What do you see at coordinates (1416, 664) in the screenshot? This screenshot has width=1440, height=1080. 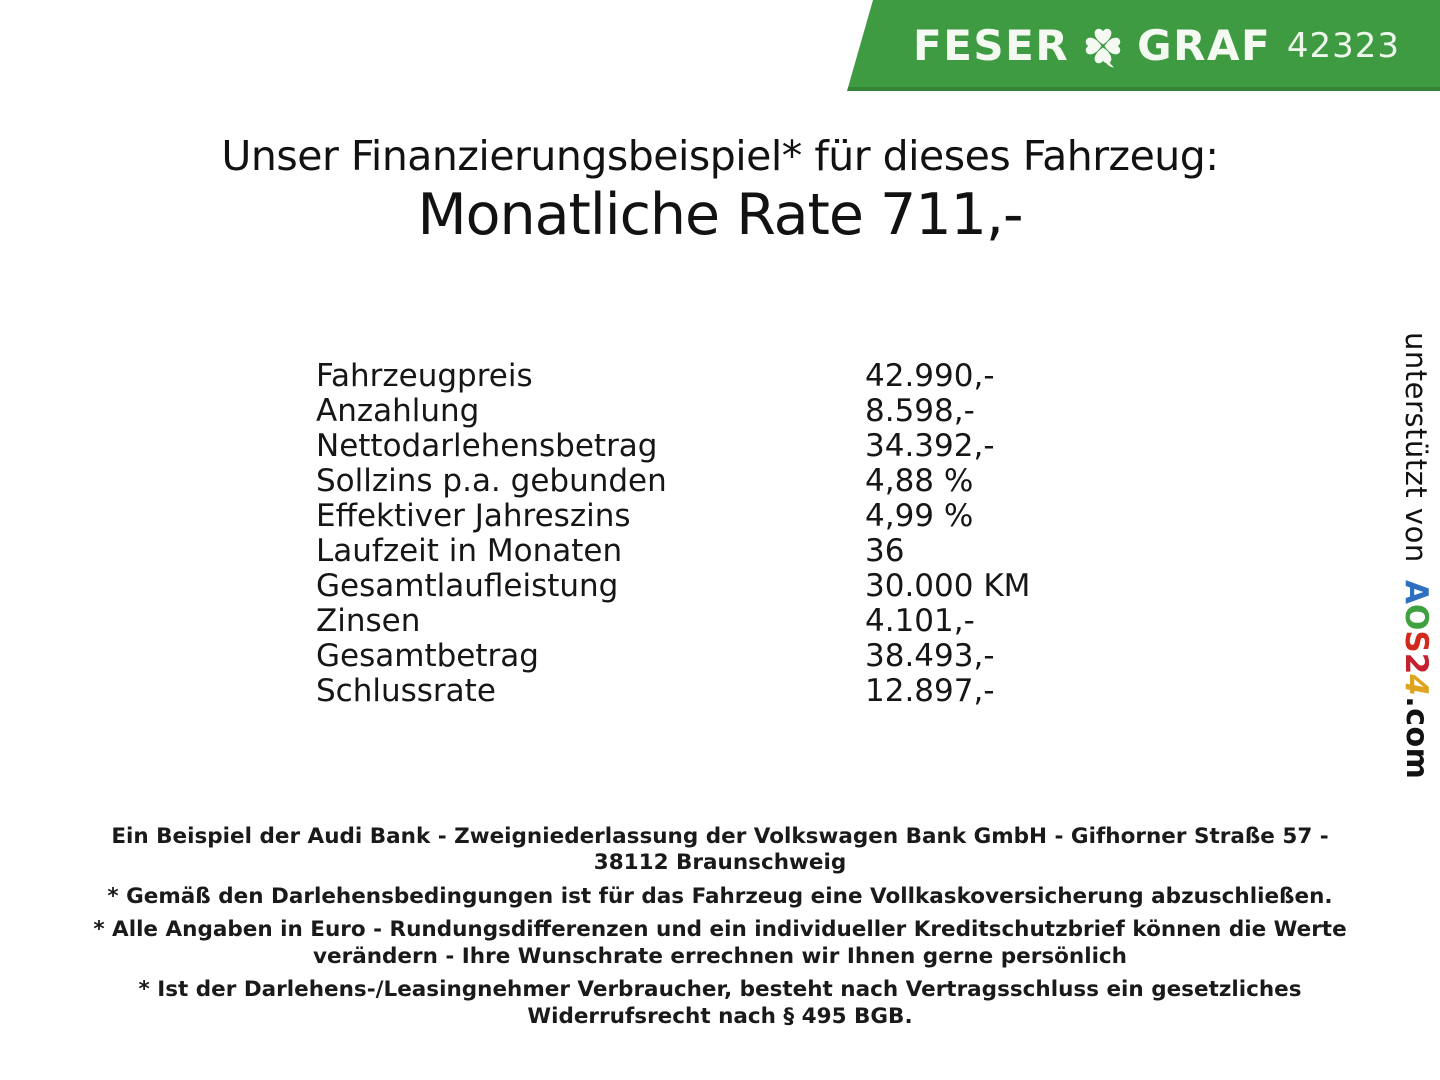 I see `aos24-letter: 2` at bounding box center [1416, 664].